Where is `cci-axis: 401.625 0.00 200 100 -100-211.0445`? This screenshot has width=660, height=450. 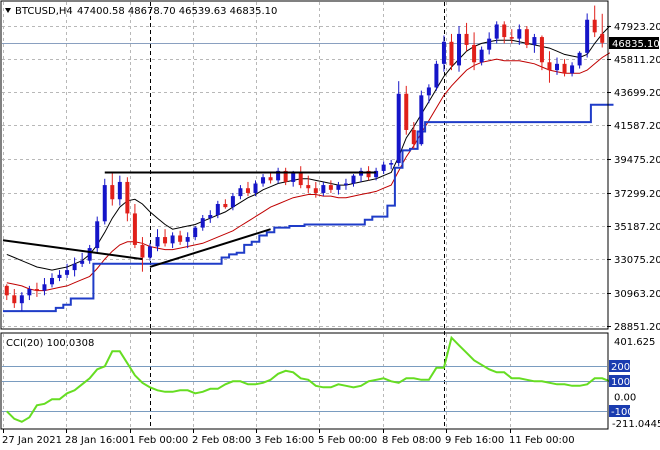
cci-axis: 401.625 0.00 200 100 -100-211.0445 is located at coordinates (634, 383).